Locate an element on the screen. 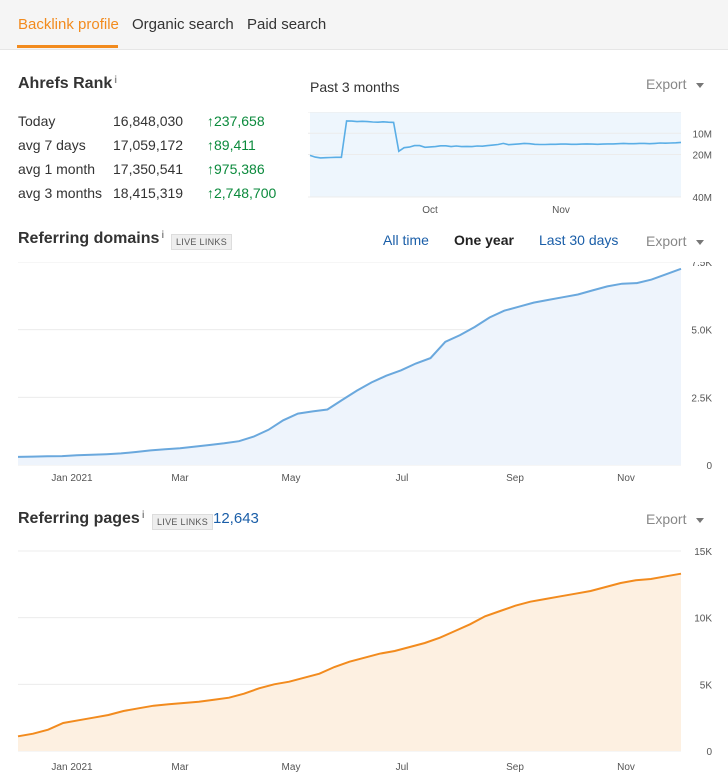  rank-row-label: avg 1 month is located at coordinates (57, 169).